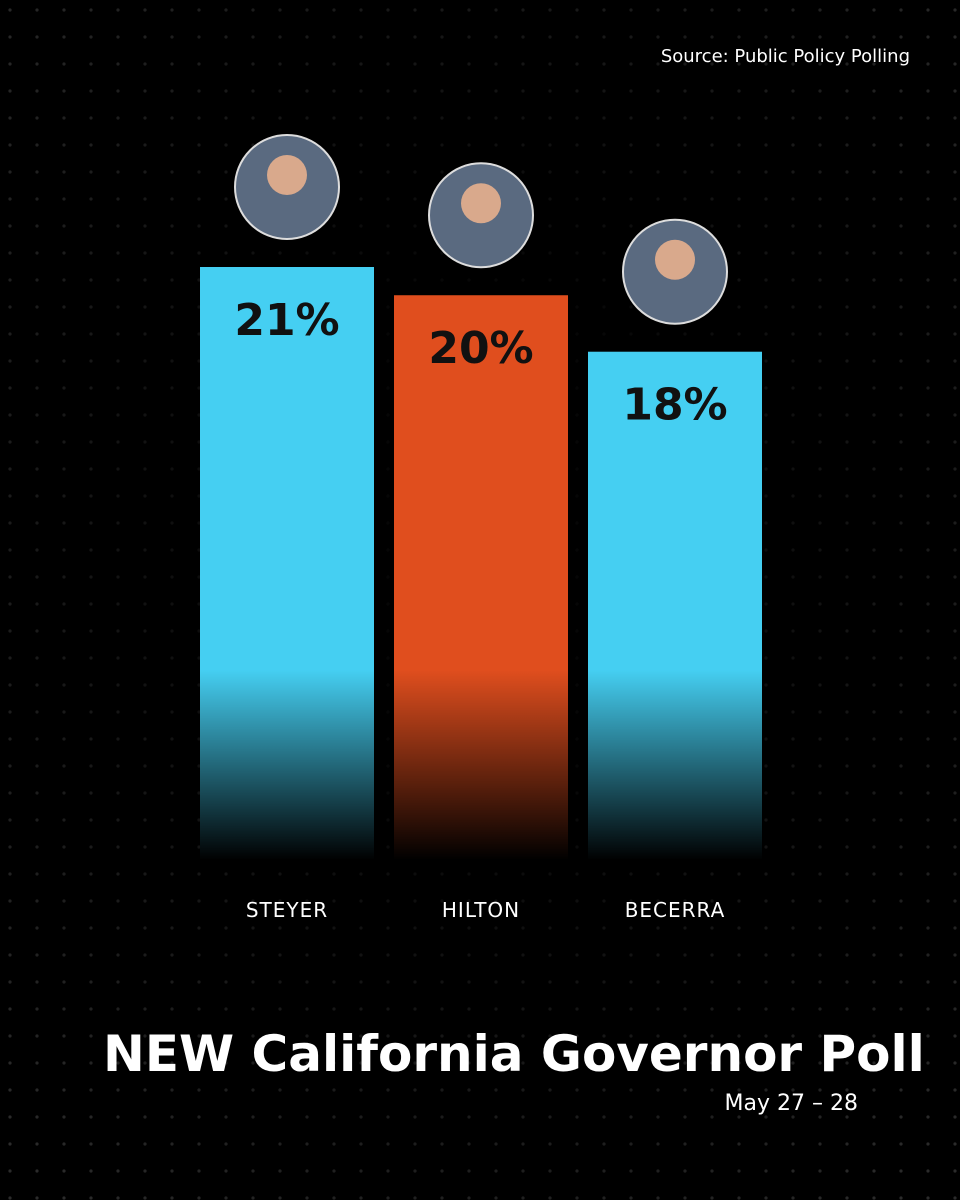  Describe the element at coordinates (287, 910) in the screenshot. I see `category-label: STEYER` at that location.